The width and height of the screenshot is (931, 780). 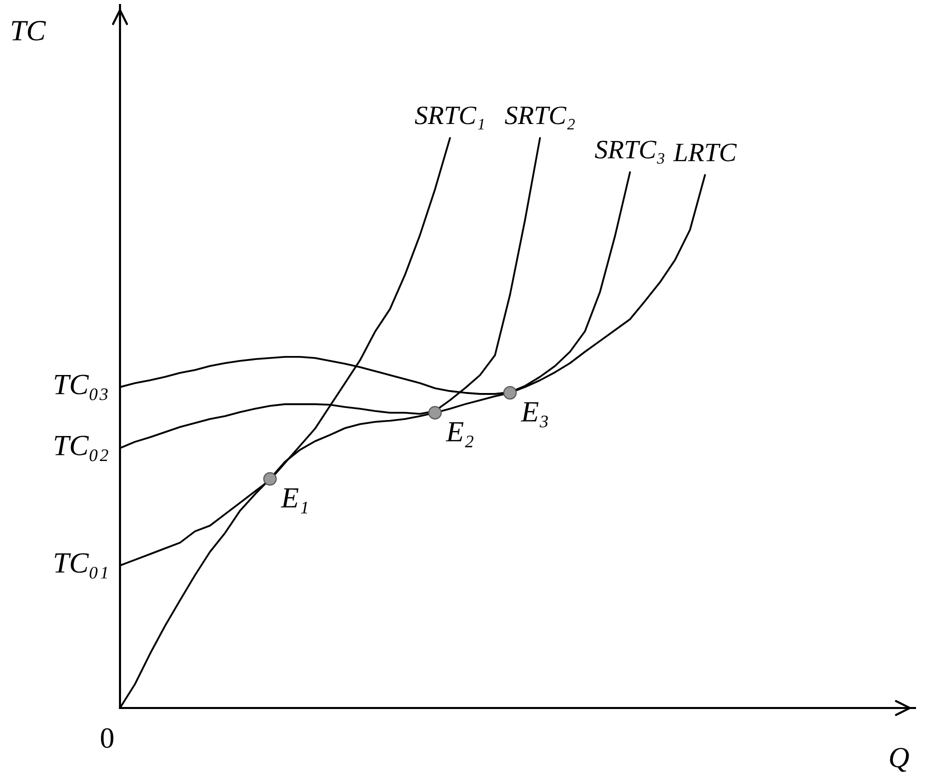 What do you see at coordinates (80, 566) in the screenshot?
I see `text: TC₀₁` at bounding box center [80, 566].